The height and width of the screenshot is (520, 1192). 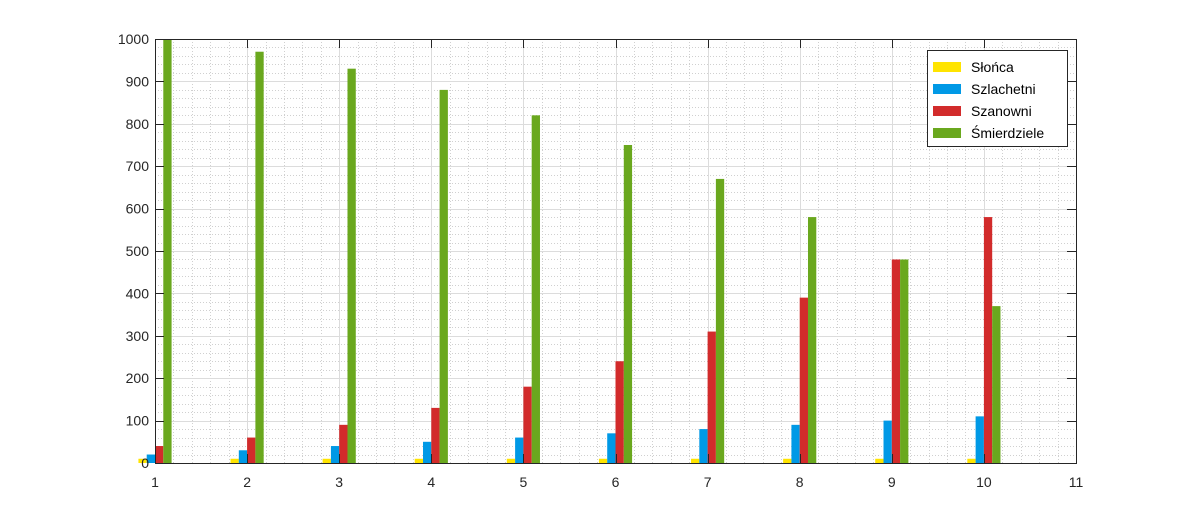 I want to click on legend-label: Szlachetni, so click(x=1003, y=89).